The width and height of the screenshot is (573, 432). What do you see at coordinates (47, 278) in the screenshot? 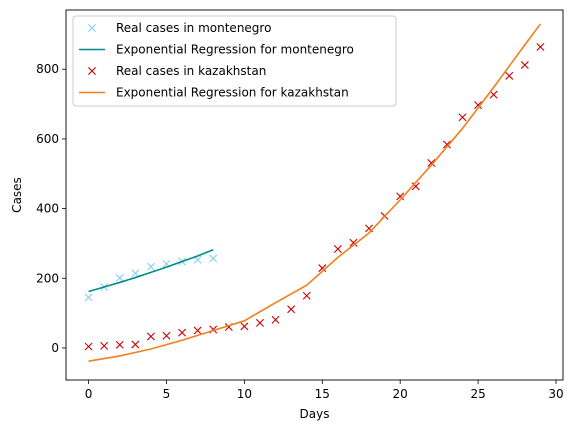
I see `y-tick-label: 200` at bounding box center [47, 278].